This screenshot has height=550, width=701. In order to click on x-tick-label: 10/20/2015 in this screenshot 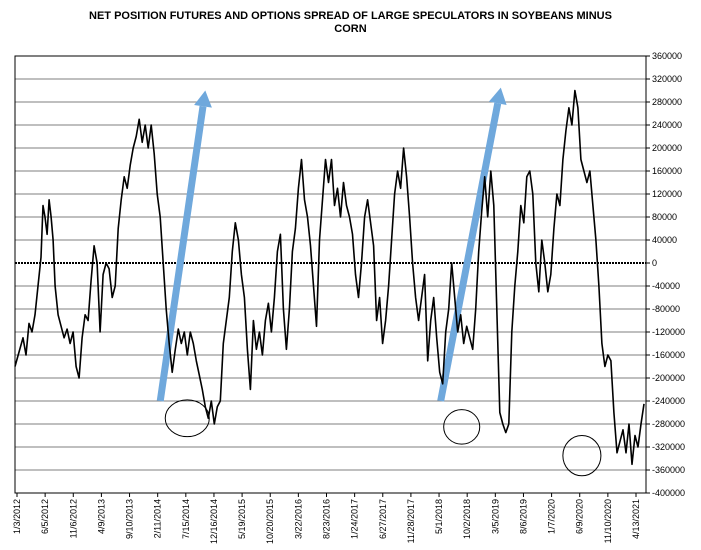, I will do `click(270, 521)`.